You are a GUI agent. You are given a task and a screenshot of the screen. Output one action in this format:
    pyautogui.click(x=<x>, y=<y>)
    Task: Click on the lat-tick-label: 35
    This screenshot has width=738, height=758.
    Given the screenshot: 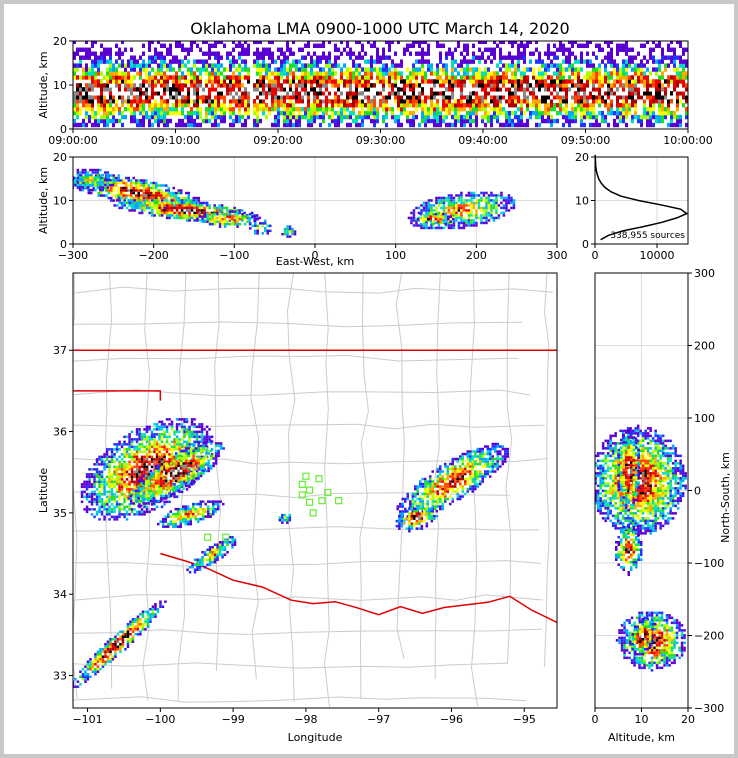 What is the action you would take?
    pyautogui.click(x=60, y=513)
    